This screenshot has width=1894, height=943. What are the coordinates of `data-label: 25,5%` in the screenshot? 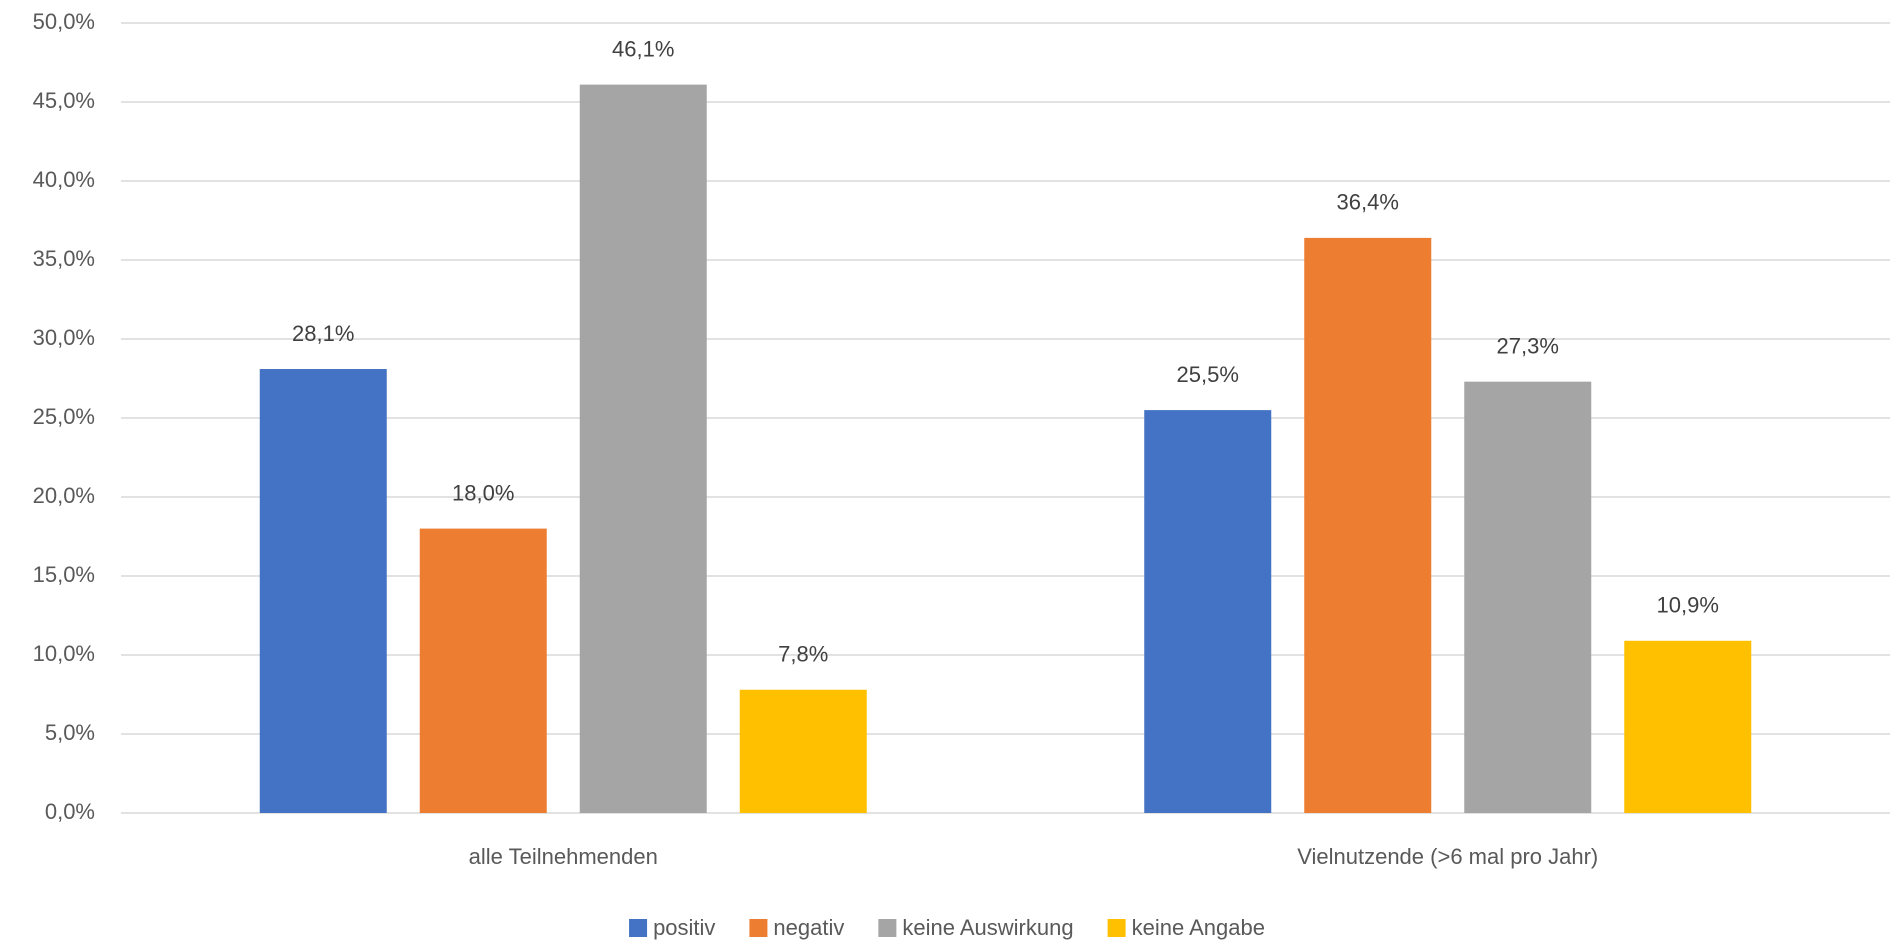 It's located at (1208, 374).